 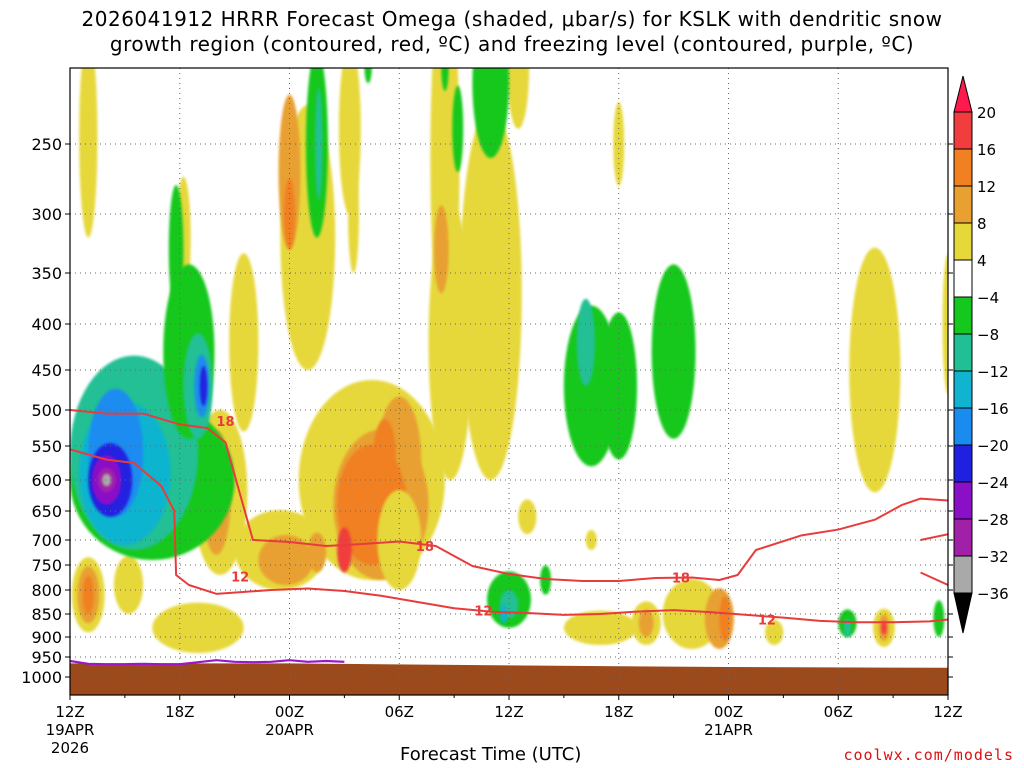 What do you see at coordinates (46, 540) in the screenshot?
I see `y-tick-label-700: 700` at bounding box center [46, 540].